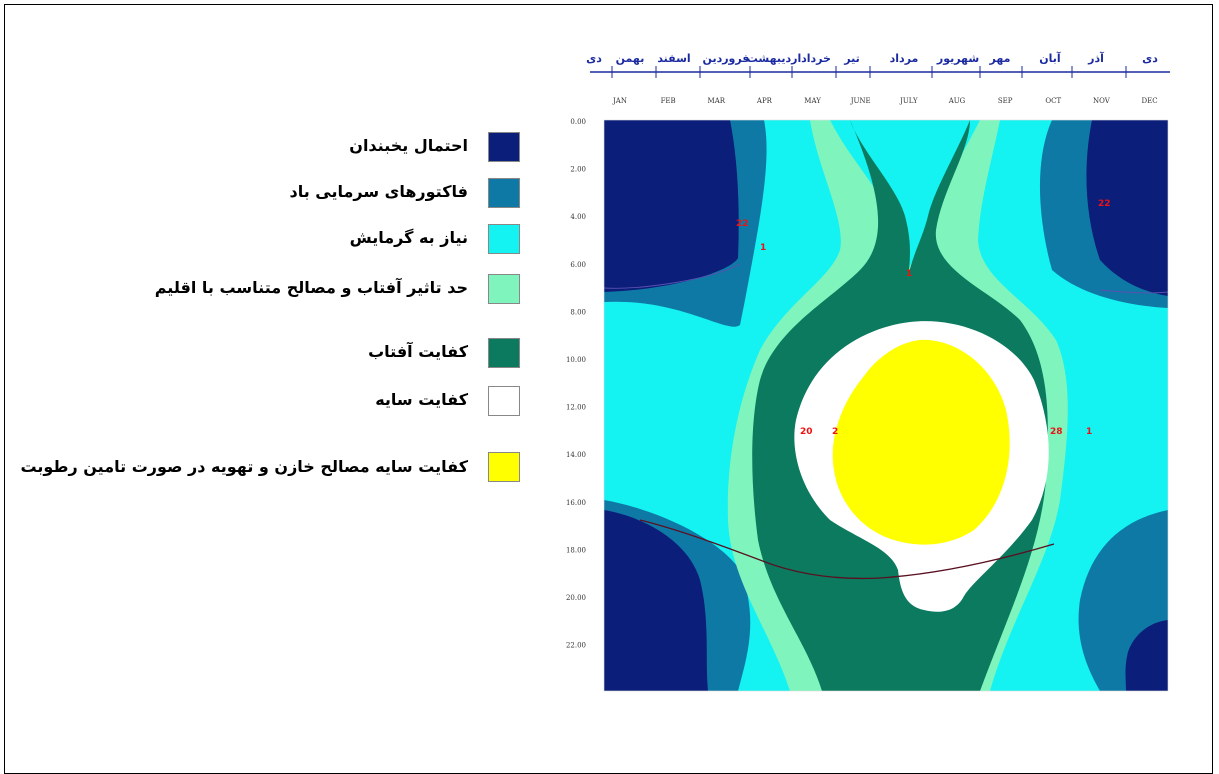 The height and width of the screenshot is (774, 1219). What do you see at coordinates (578, 122) in the screenshot?
I see `hour-label: 0.00` at bounding box center [578, 122].